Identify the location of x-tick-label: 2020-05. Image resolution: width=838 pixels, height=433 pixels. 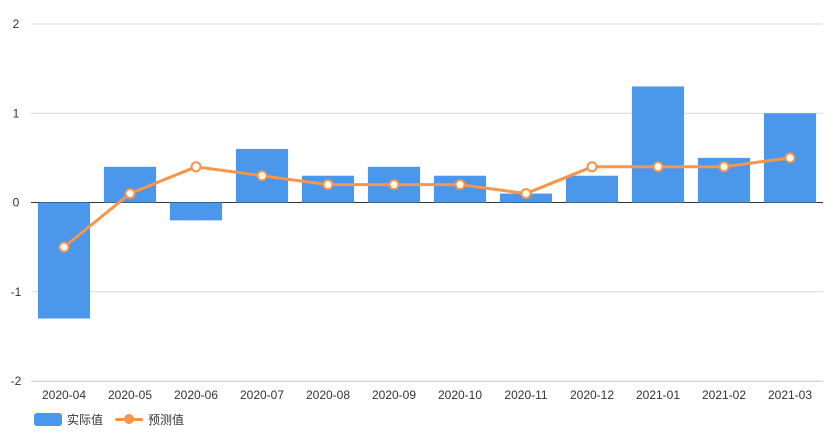
(130, 395).